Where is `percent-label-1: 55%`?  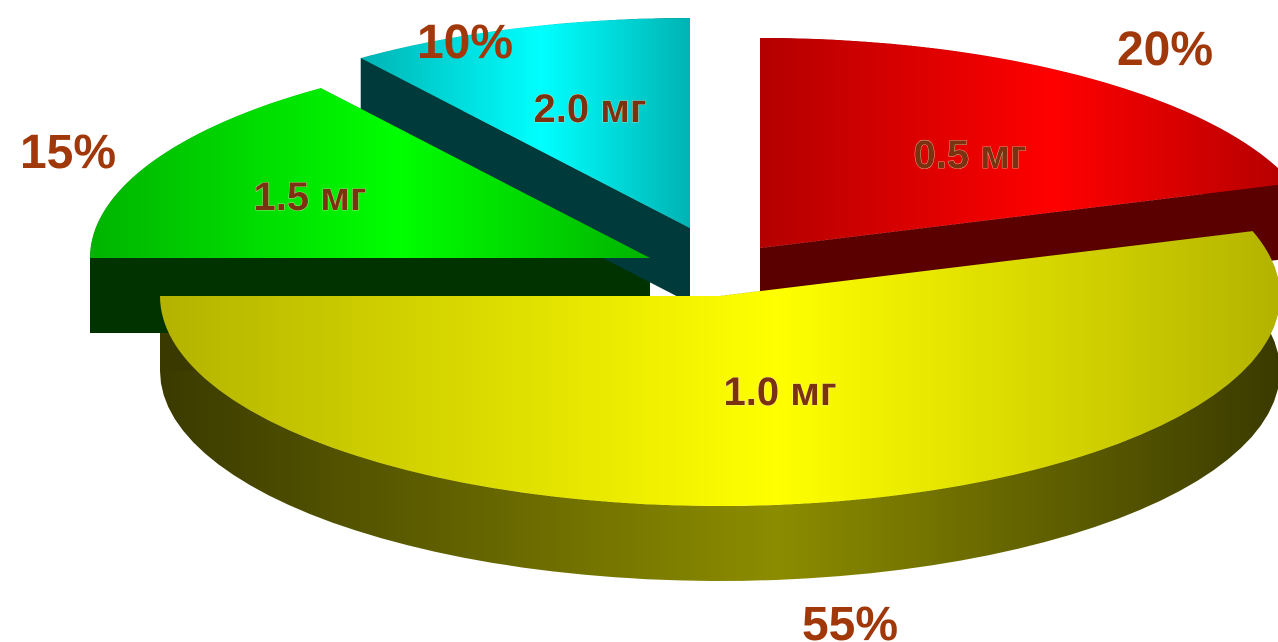 percent-label-1: 55% is located at coordinates (850, 620).